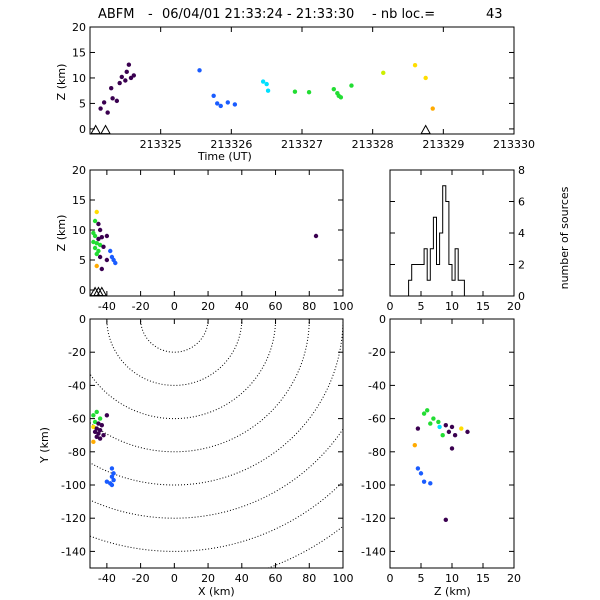 The height and width of the screenshot is (600, 600). Describe the element at coordinates (204, 238) in the screenshot. I see `x-z-panel: Z (km) -40 -20 0 20 40 60 80 100 0 5 10 15 20` at that location.